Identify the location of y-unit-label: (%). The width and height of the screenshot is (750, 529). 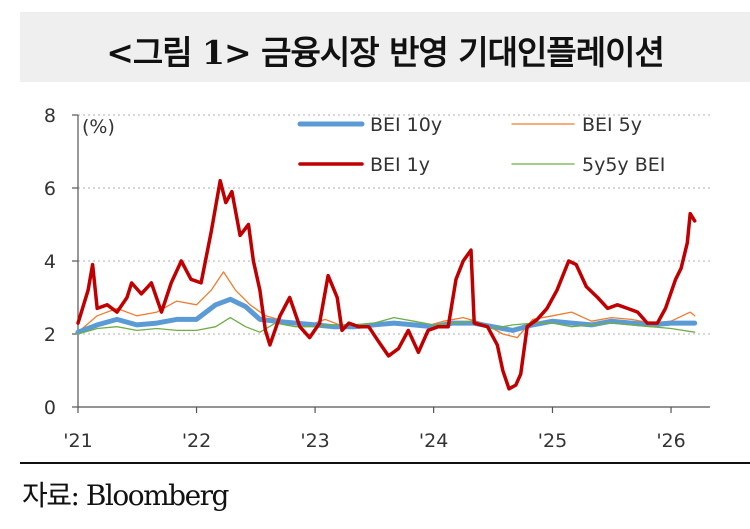
(98, 127).